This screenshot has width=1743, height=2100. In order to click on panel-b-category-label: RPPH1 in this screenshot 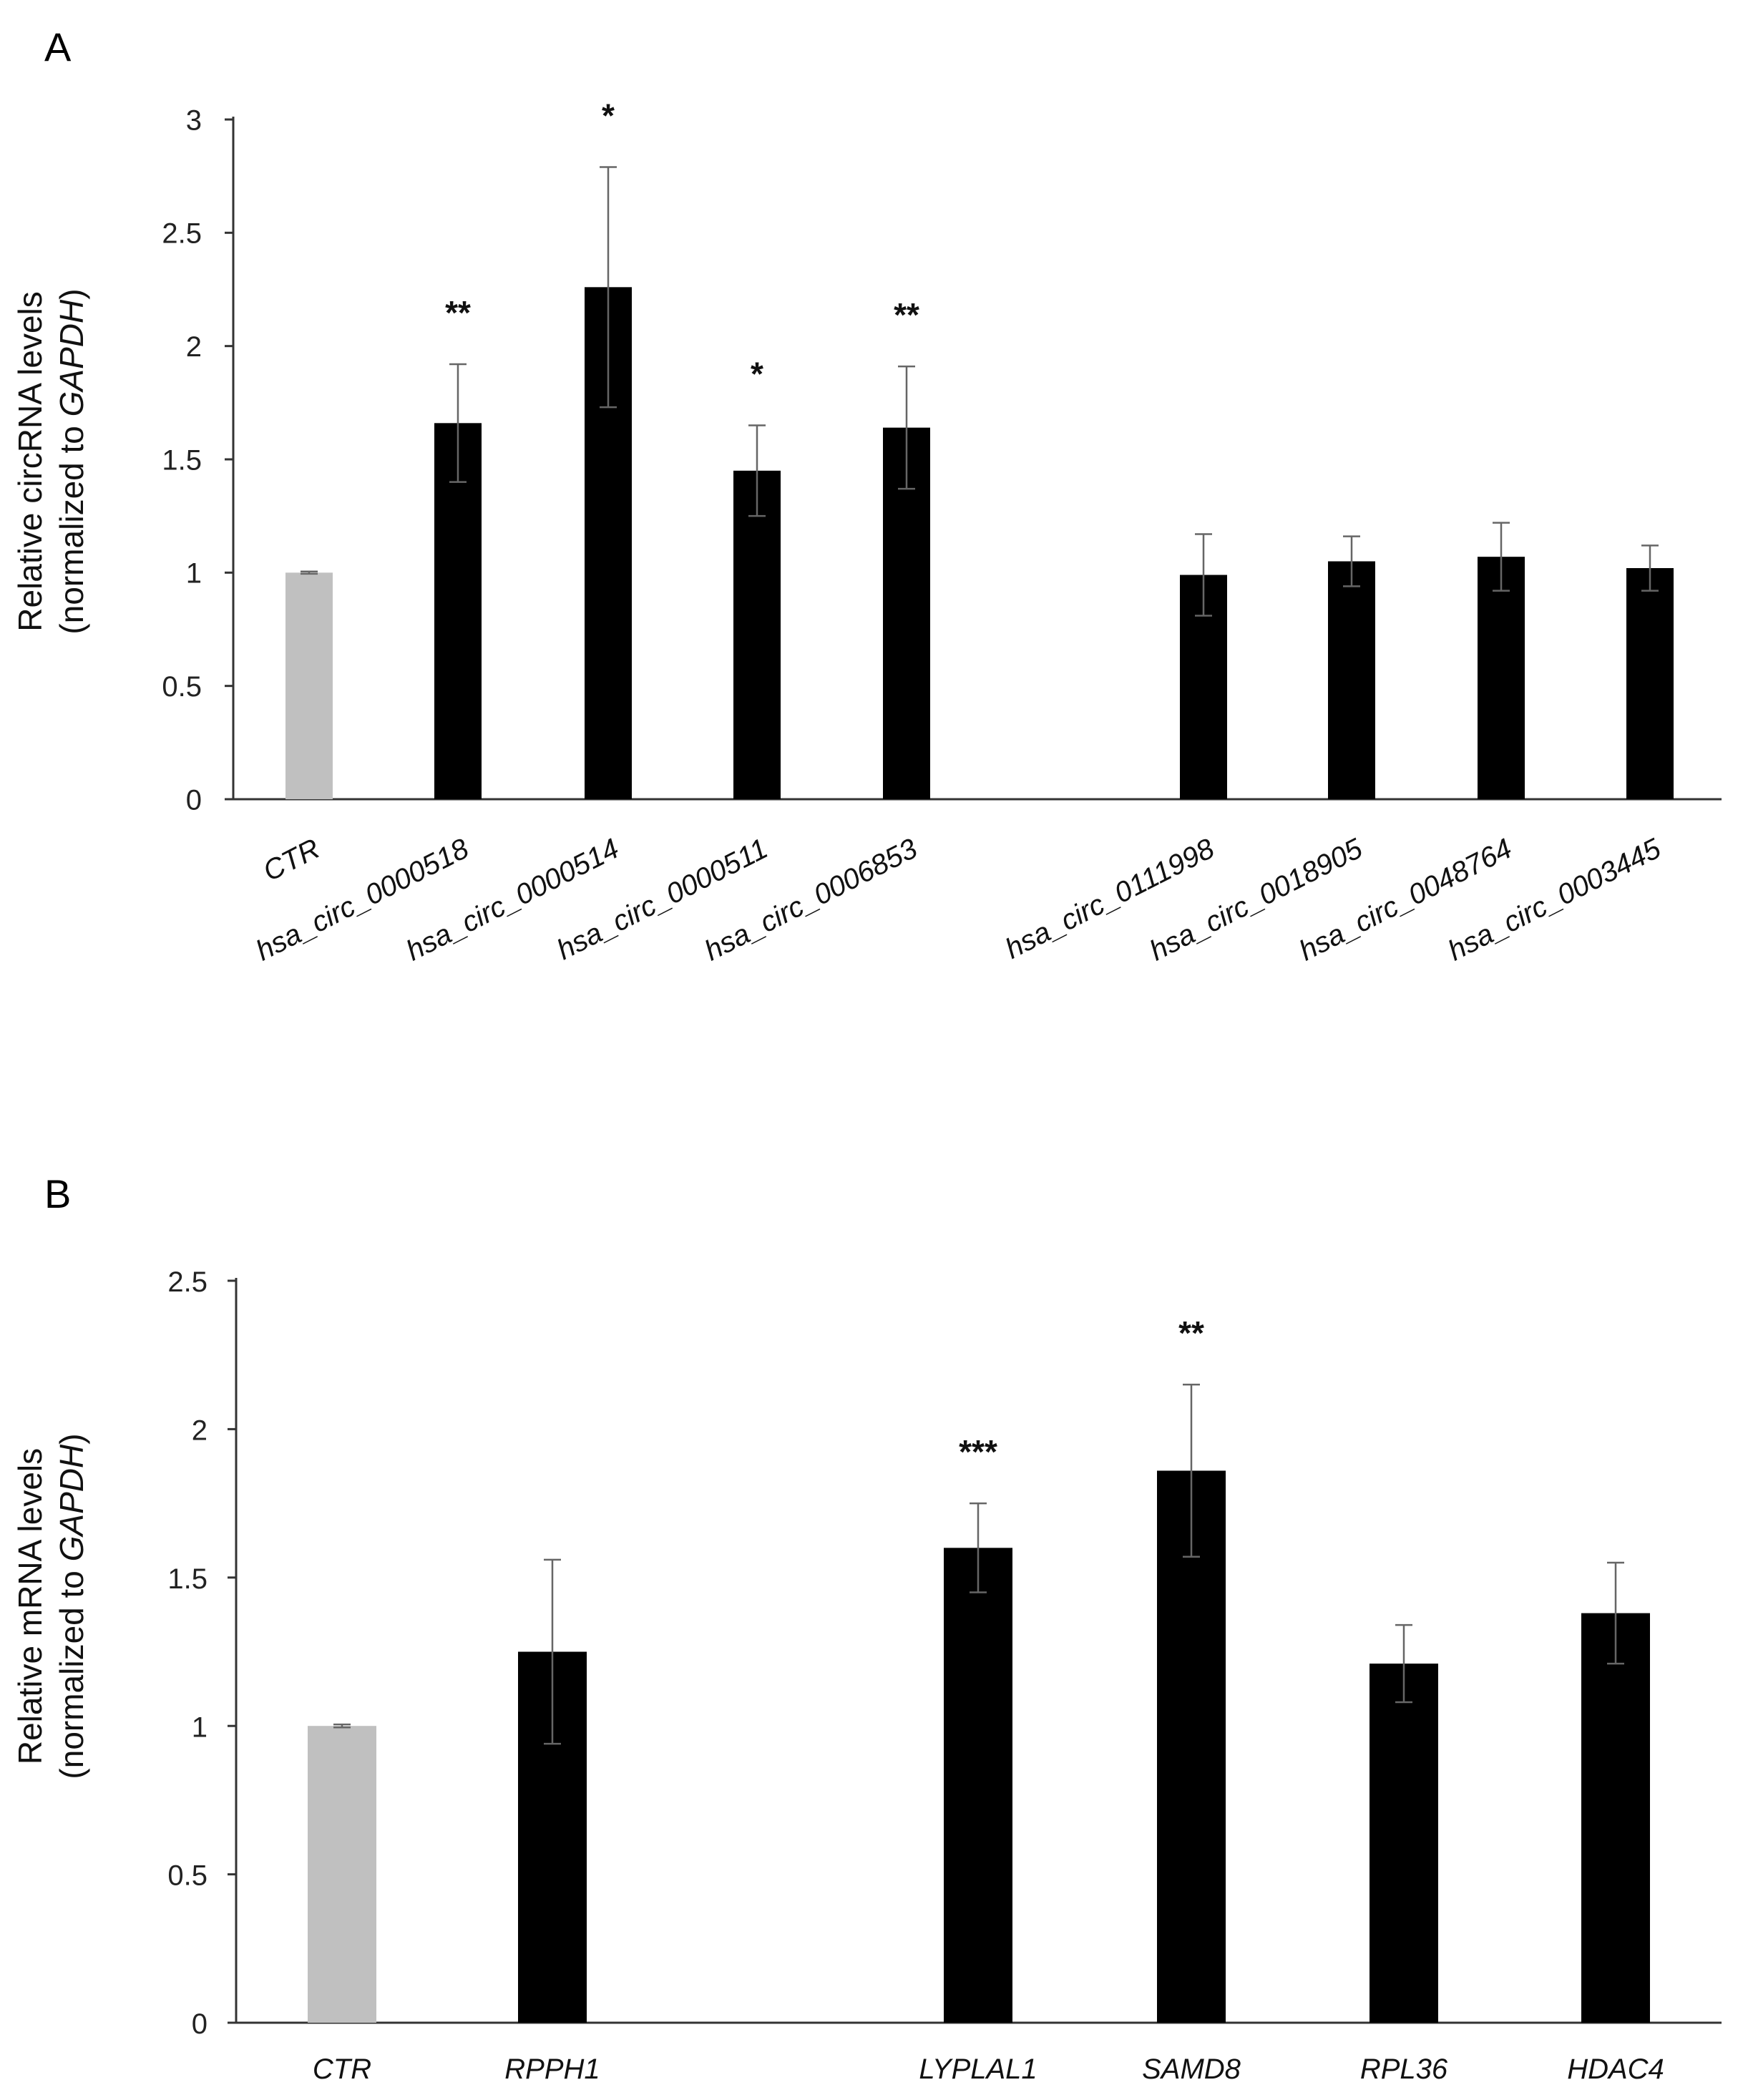, I will do `click(552, 2069)`.